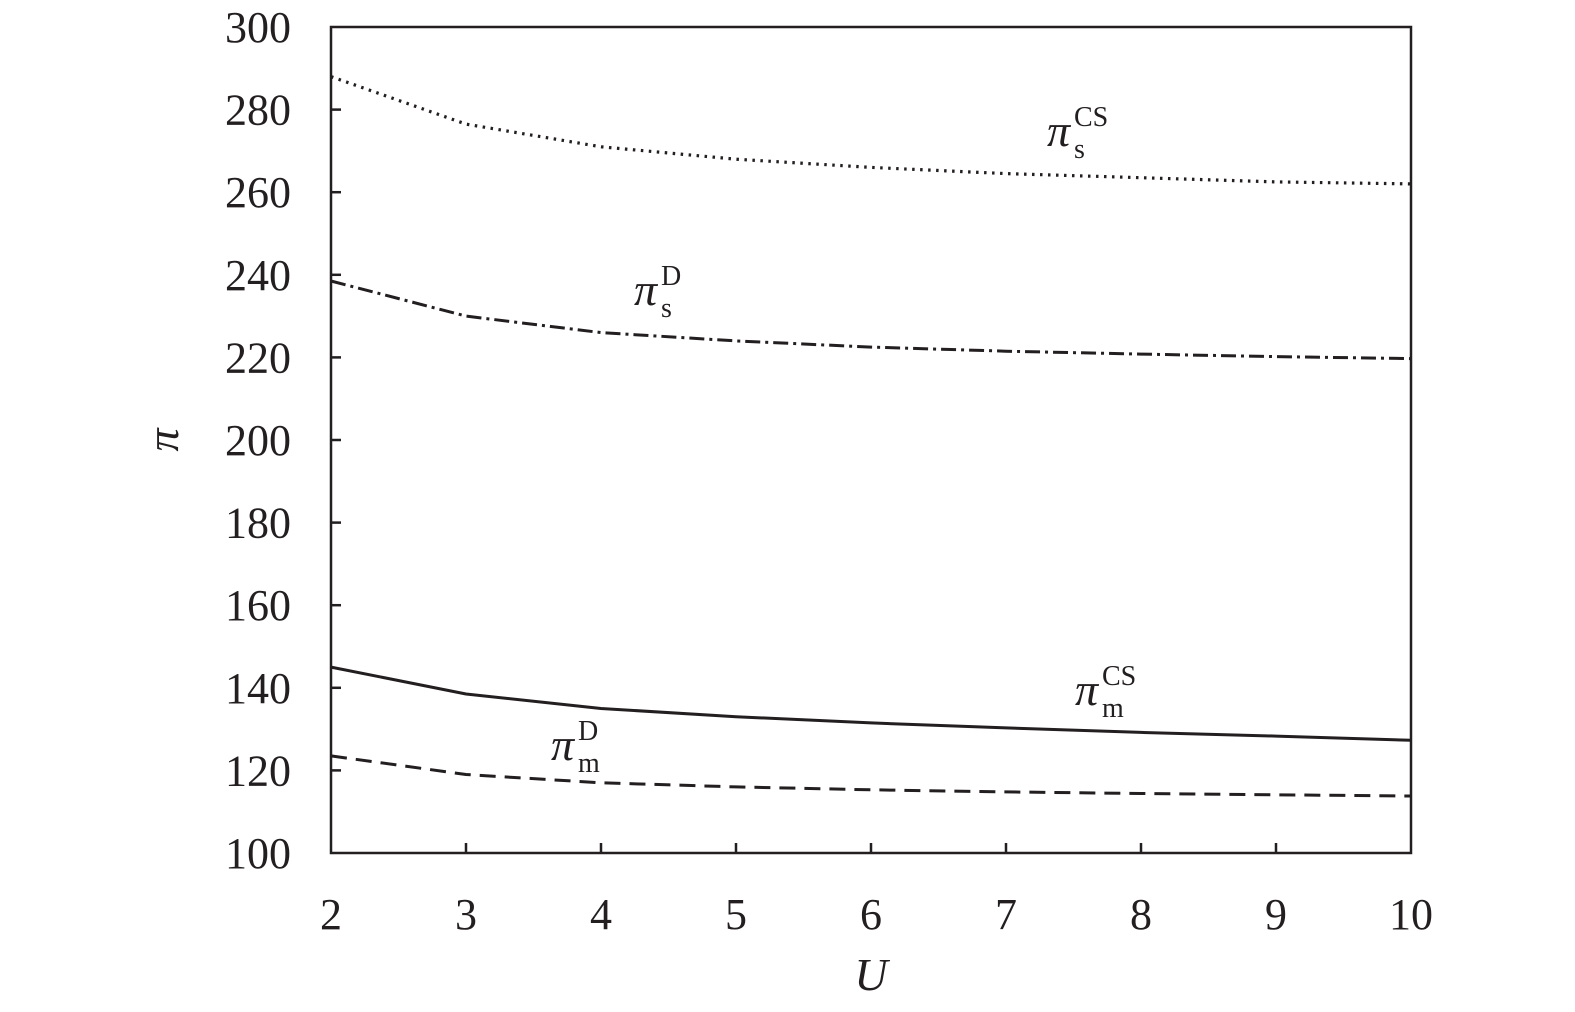  I want to click on series-label-0: π CSs, so click(1077, 133).